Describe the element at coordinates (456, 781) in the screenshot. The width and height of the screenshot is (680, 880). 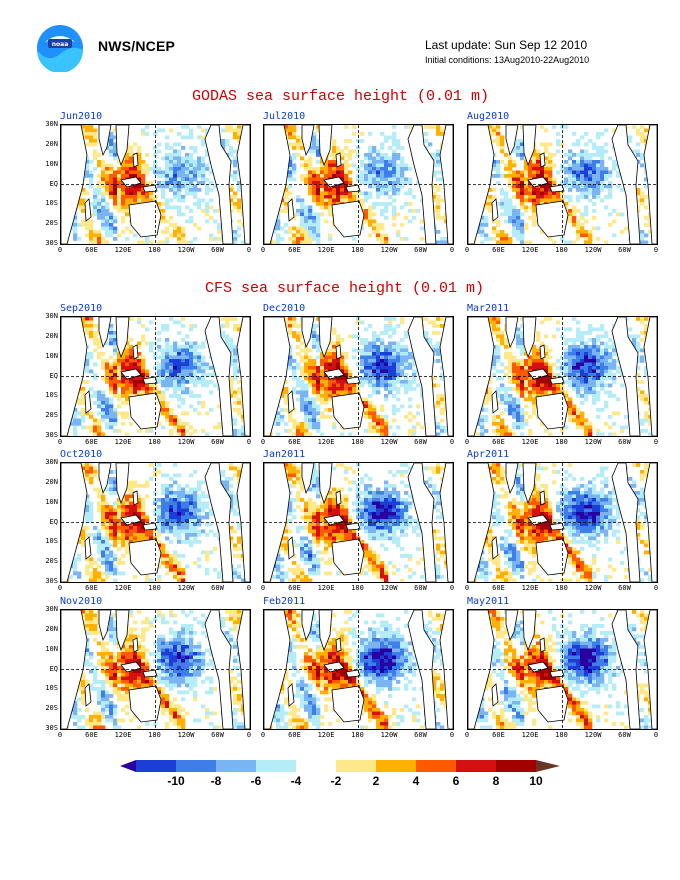
I see `colorbar-tick-label: 6` at that location.